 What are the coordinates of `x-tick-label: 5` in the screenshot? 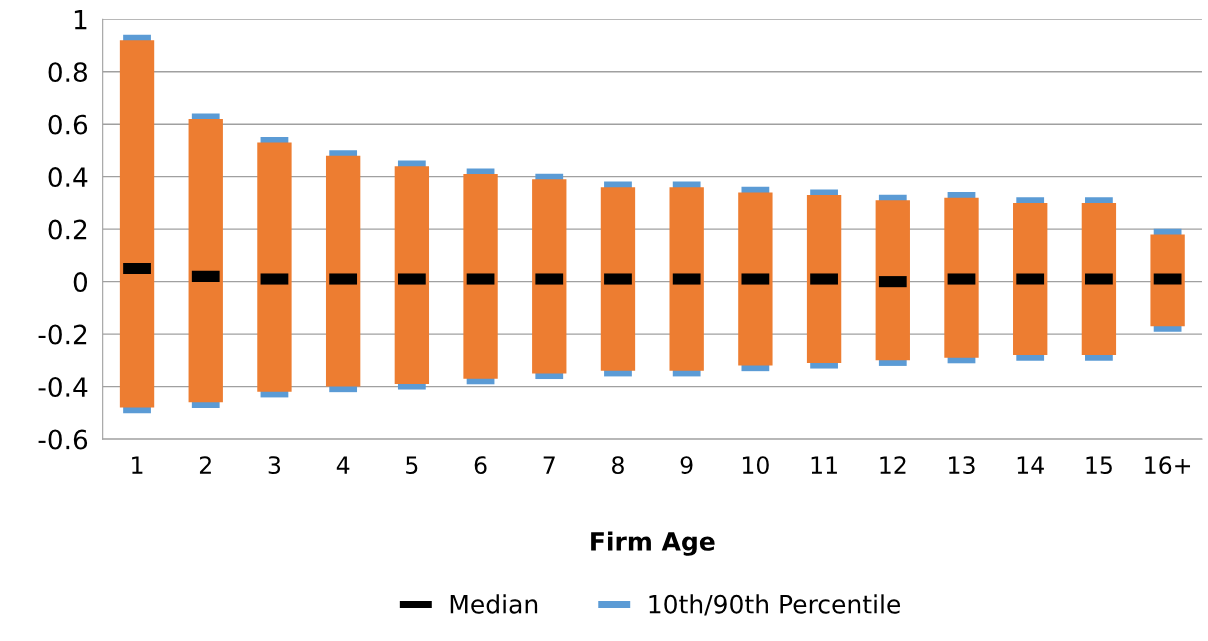 It's located at (412, 465).